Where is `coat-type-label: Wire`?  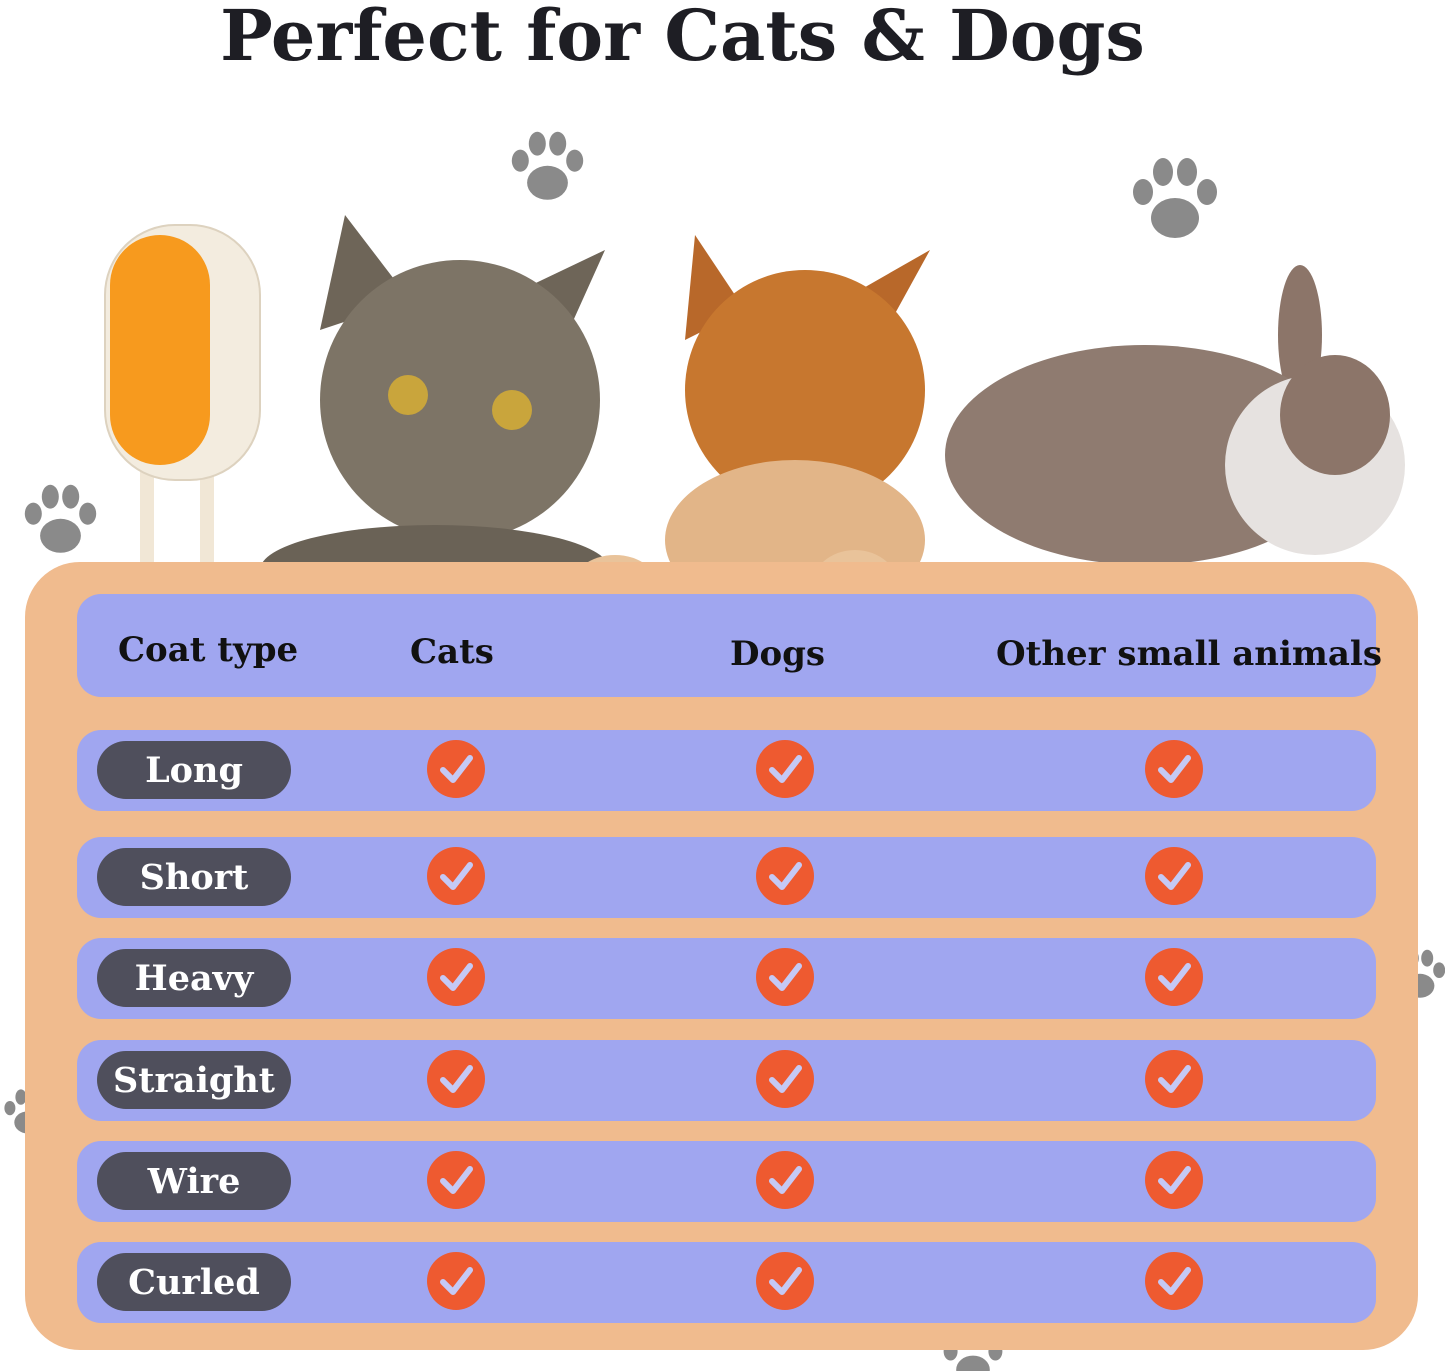
coat-type-label: Wire is located at coordinates (194, 1181).